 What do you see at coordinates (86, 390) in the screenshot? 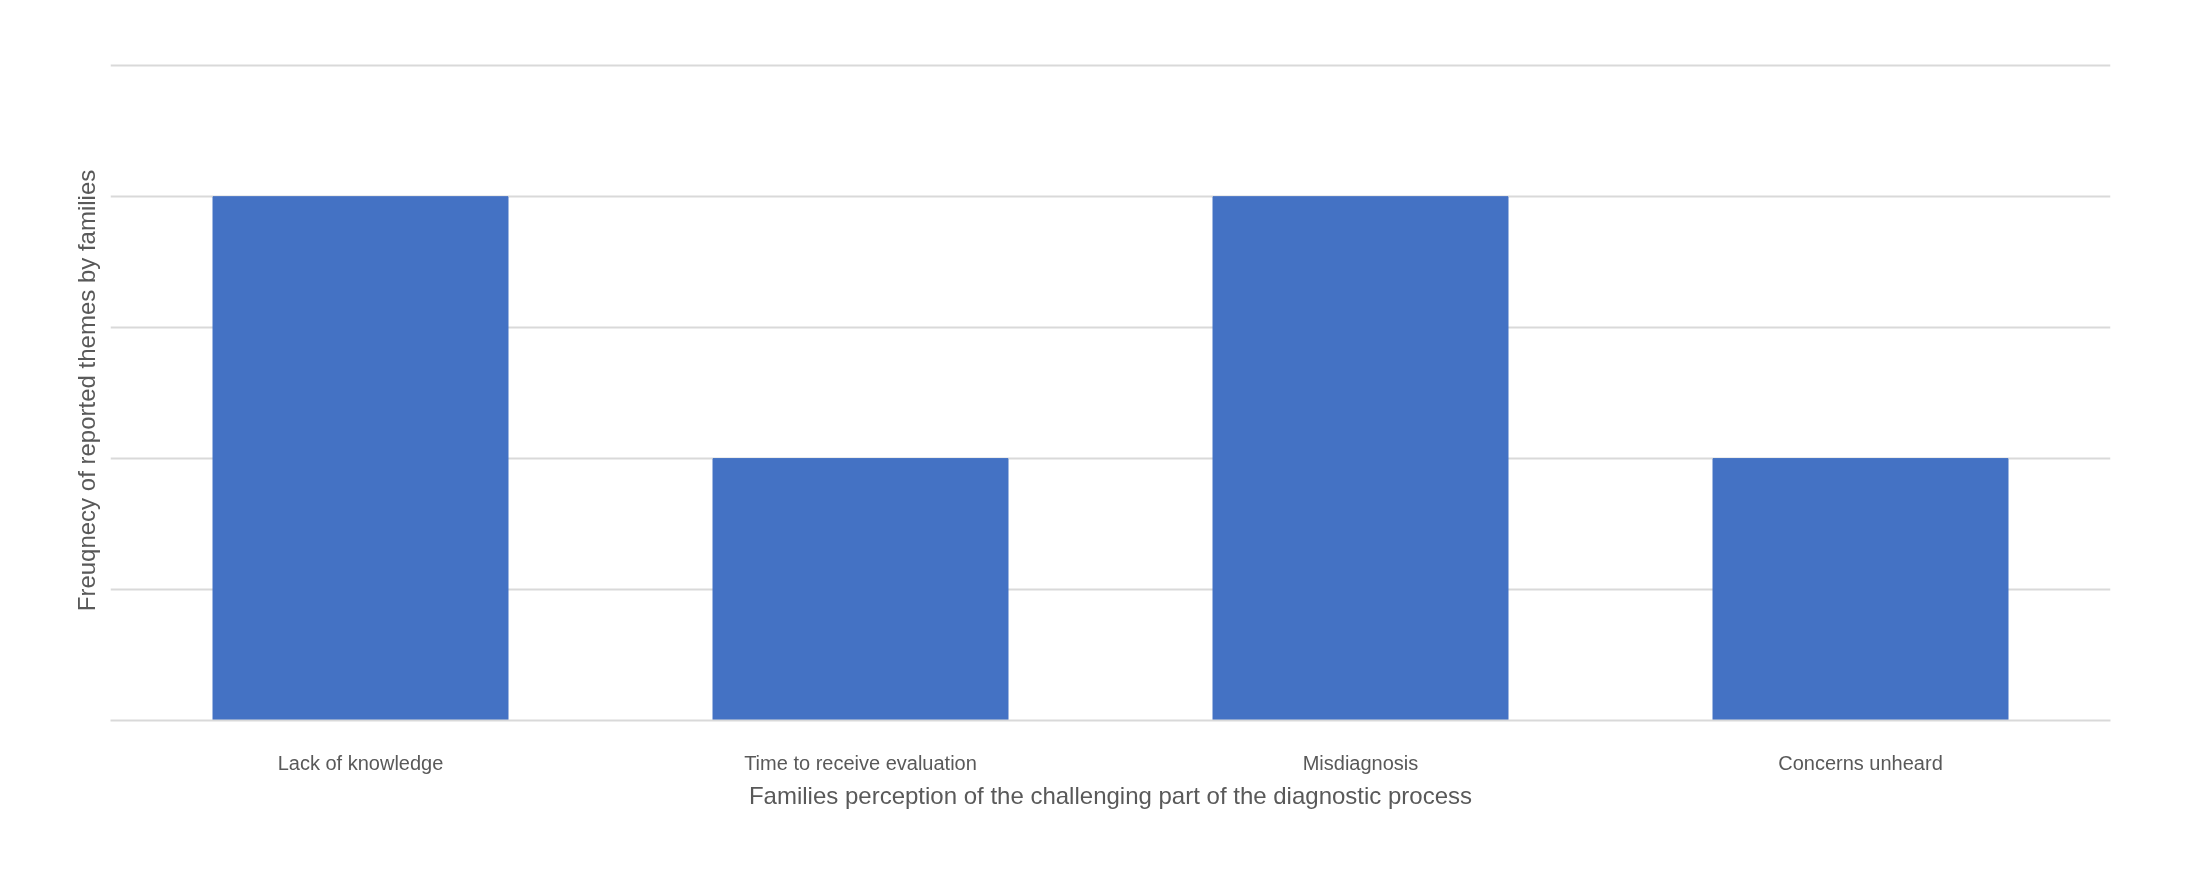
I see `y-axis-title: Freuqnecy of reported themes by families` at bounding box center [86, 390].